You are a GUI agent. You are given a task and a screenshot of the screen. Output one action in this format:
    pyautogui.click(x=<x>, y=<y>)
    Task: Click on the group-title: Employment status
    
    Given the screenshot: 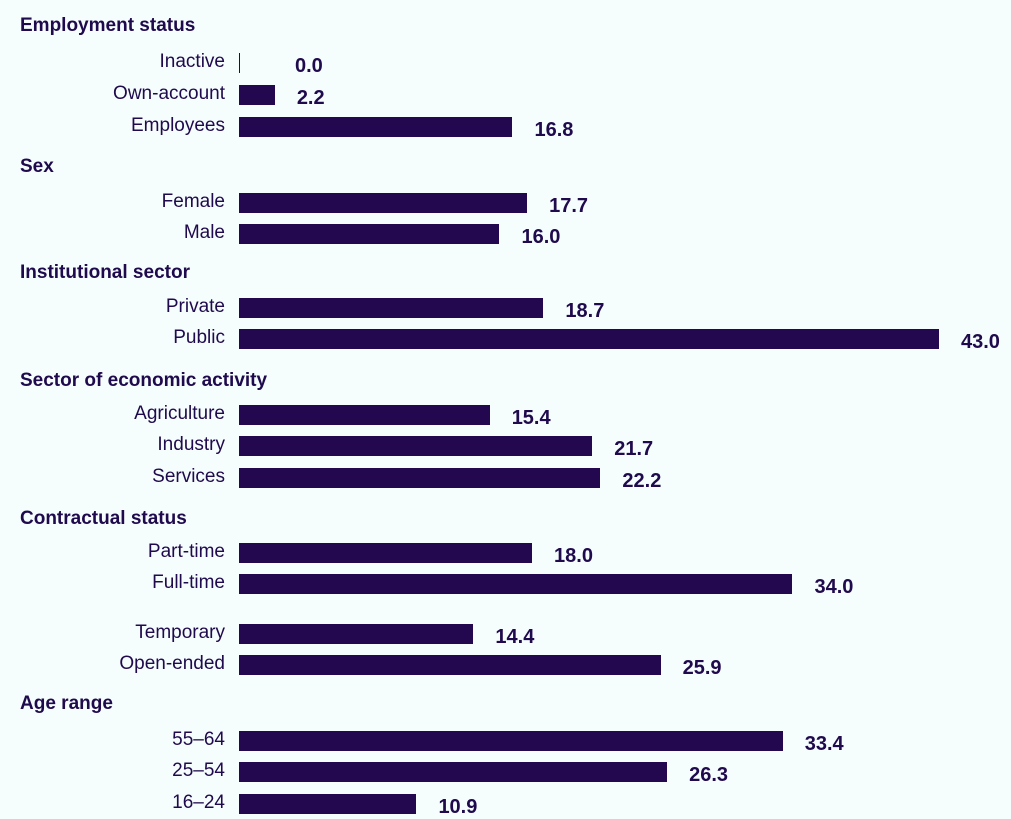 What is the action you would take?
    pyautogui.click(x=108, y=25)
    